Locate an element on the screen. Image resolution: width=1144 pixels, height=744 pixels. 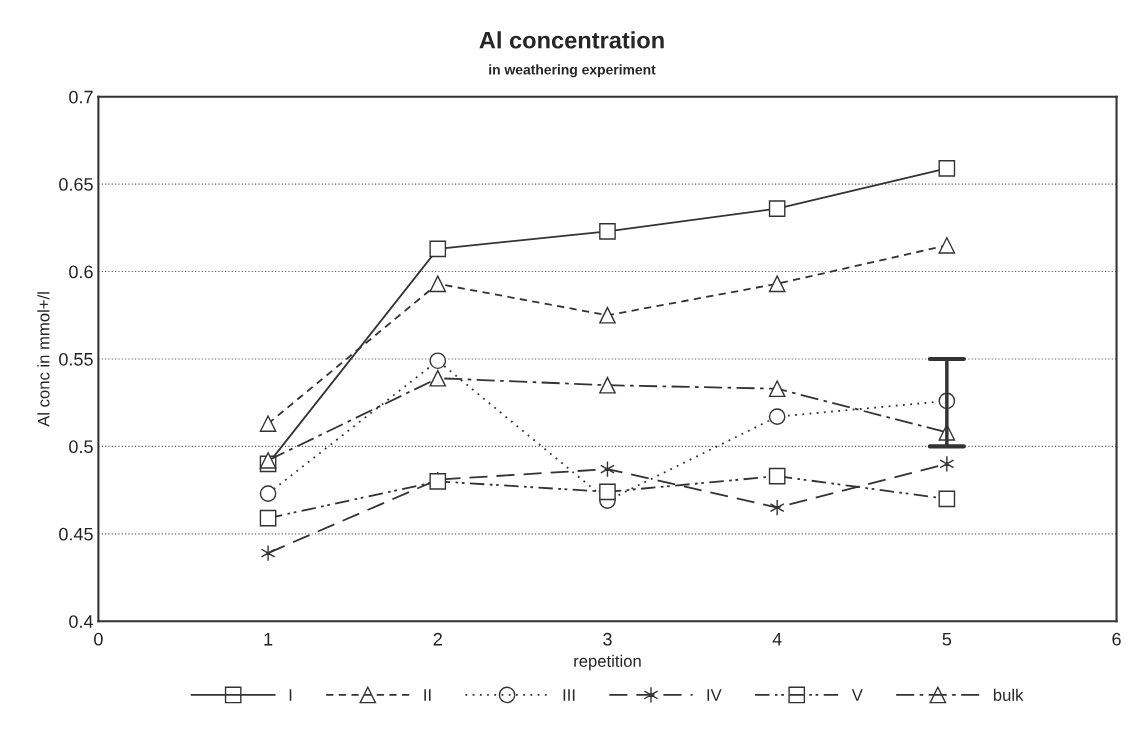
y-tick-label: 0.6 is located at coordinates (81, 272).